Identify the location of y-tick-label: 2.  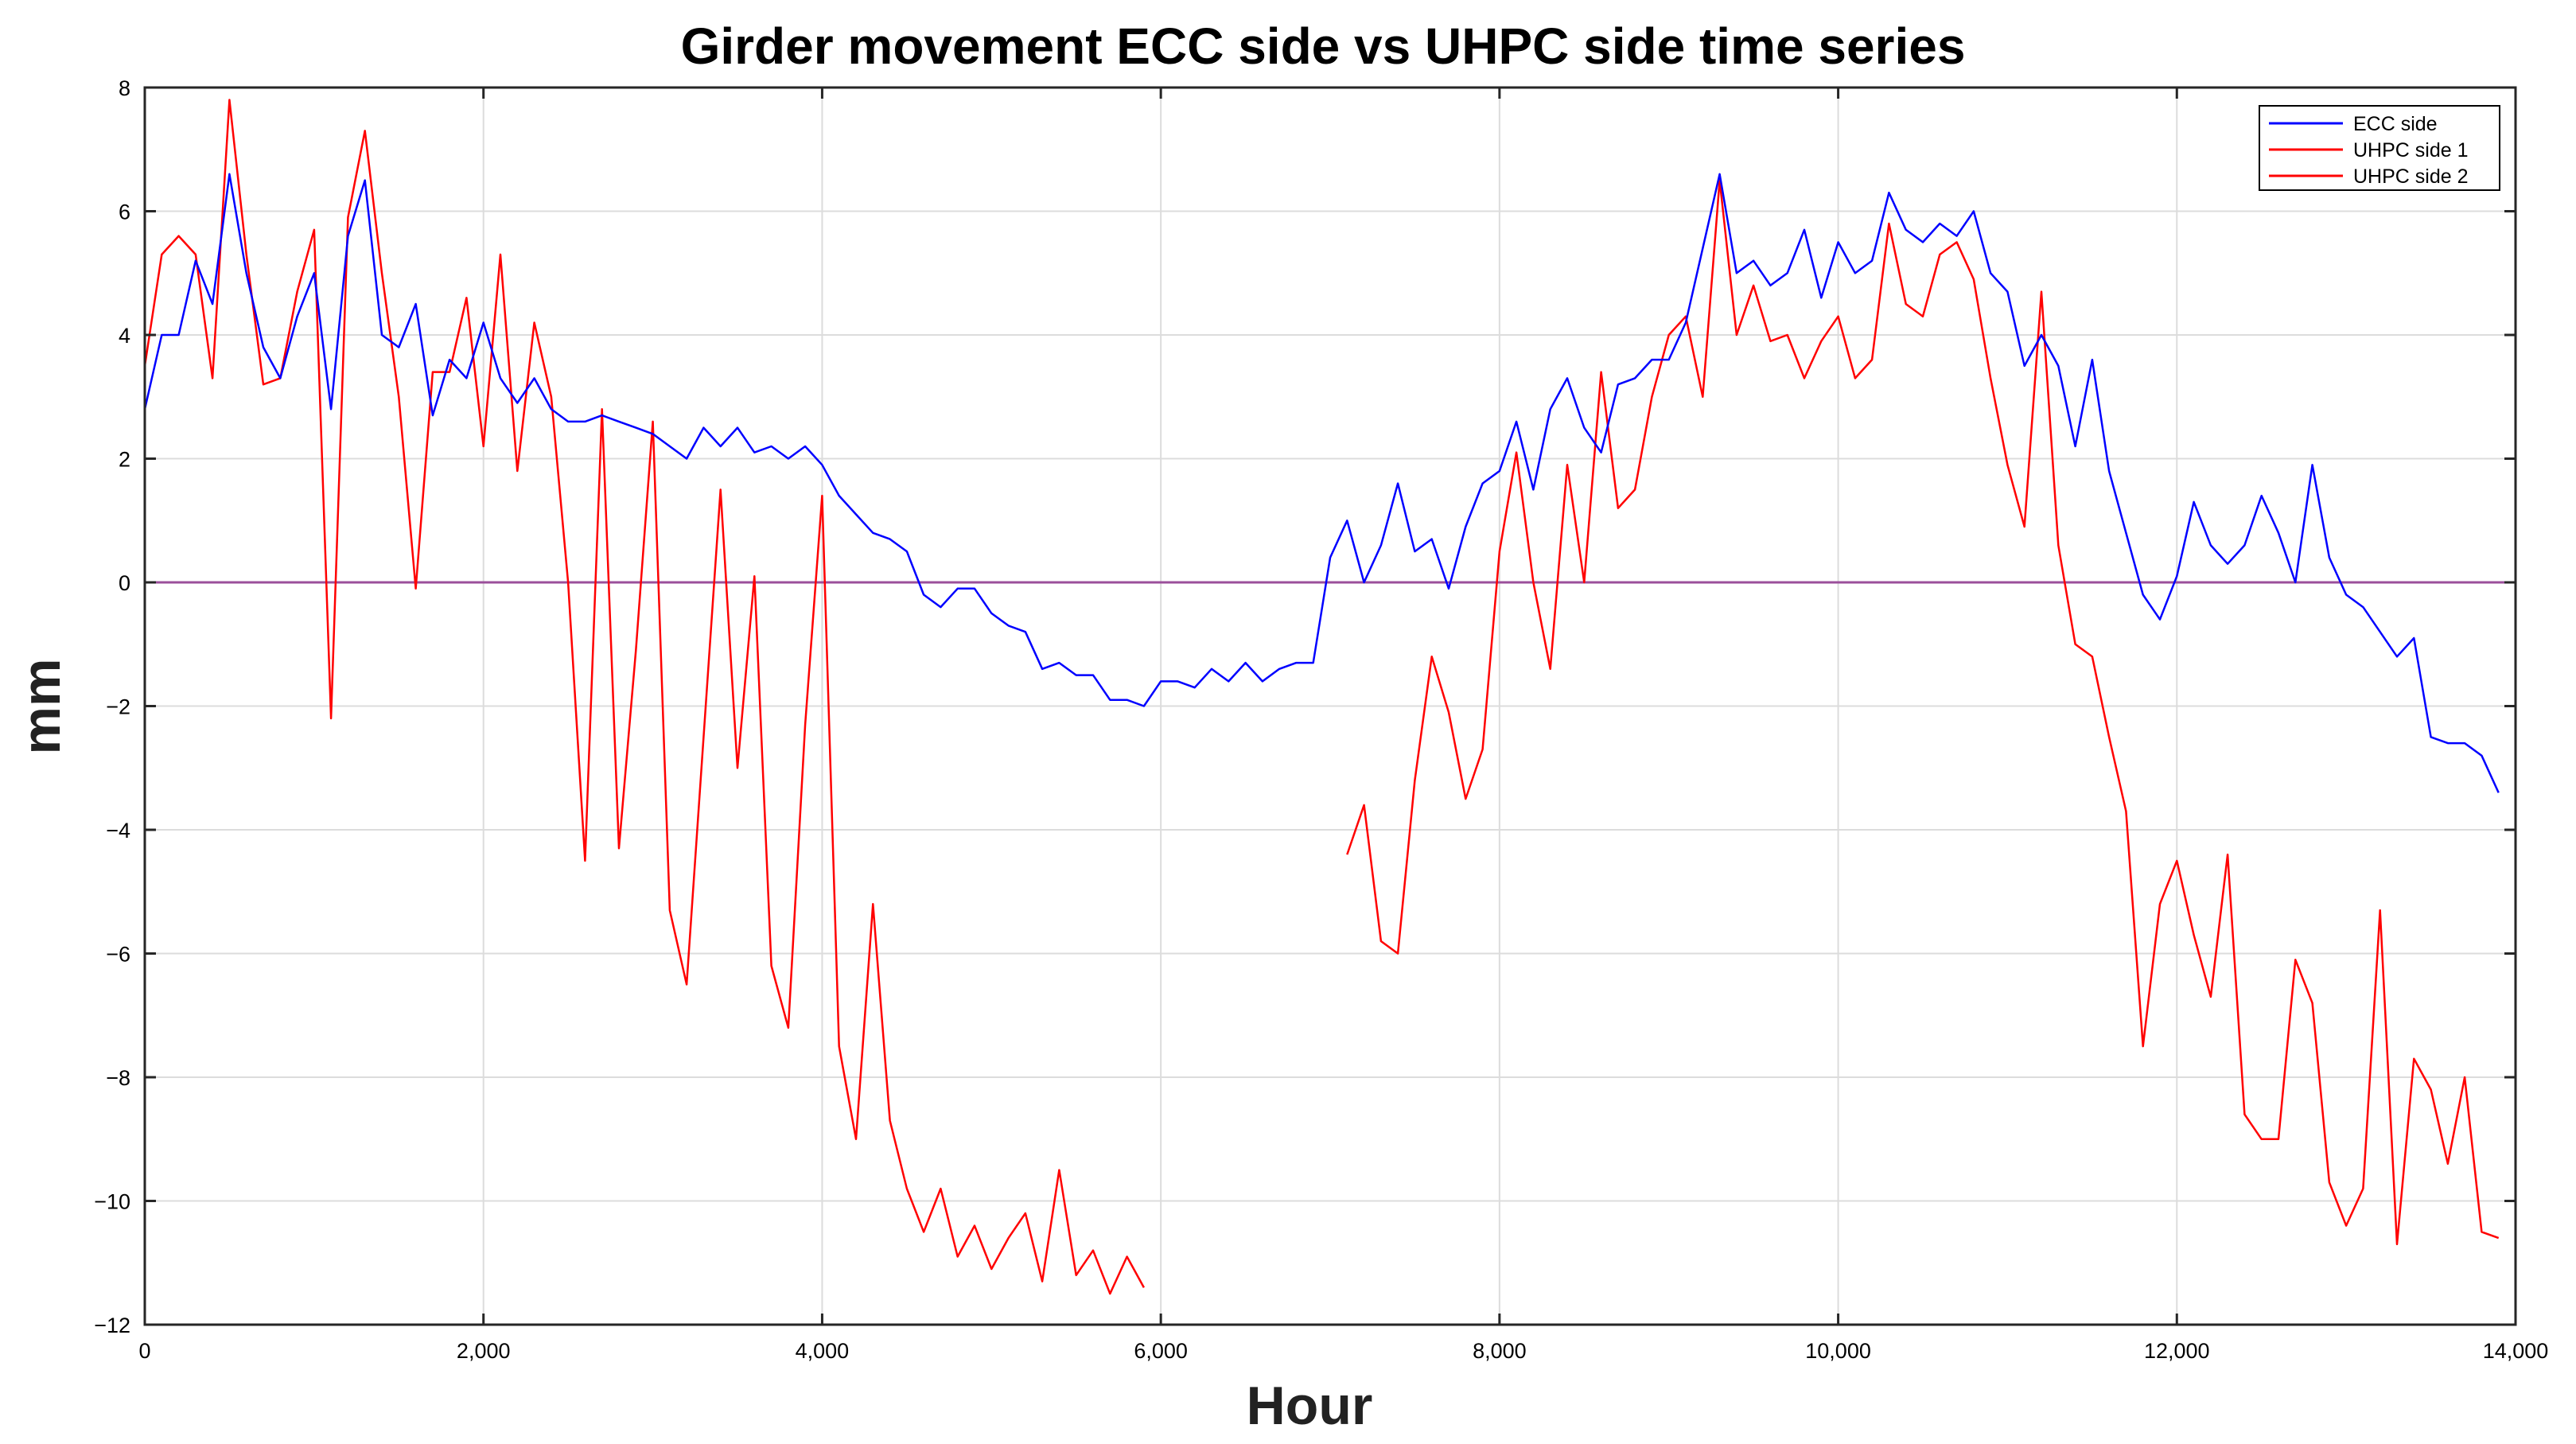
(125, 460).